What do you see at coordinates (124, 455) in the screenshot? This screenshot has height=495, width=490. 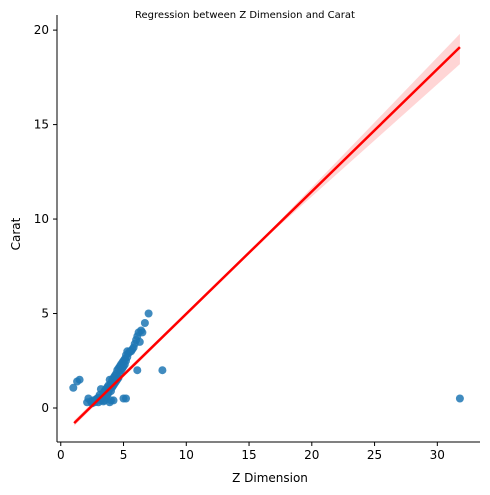 I see `x-tick-label: 5` at bounding box center [124, 455].